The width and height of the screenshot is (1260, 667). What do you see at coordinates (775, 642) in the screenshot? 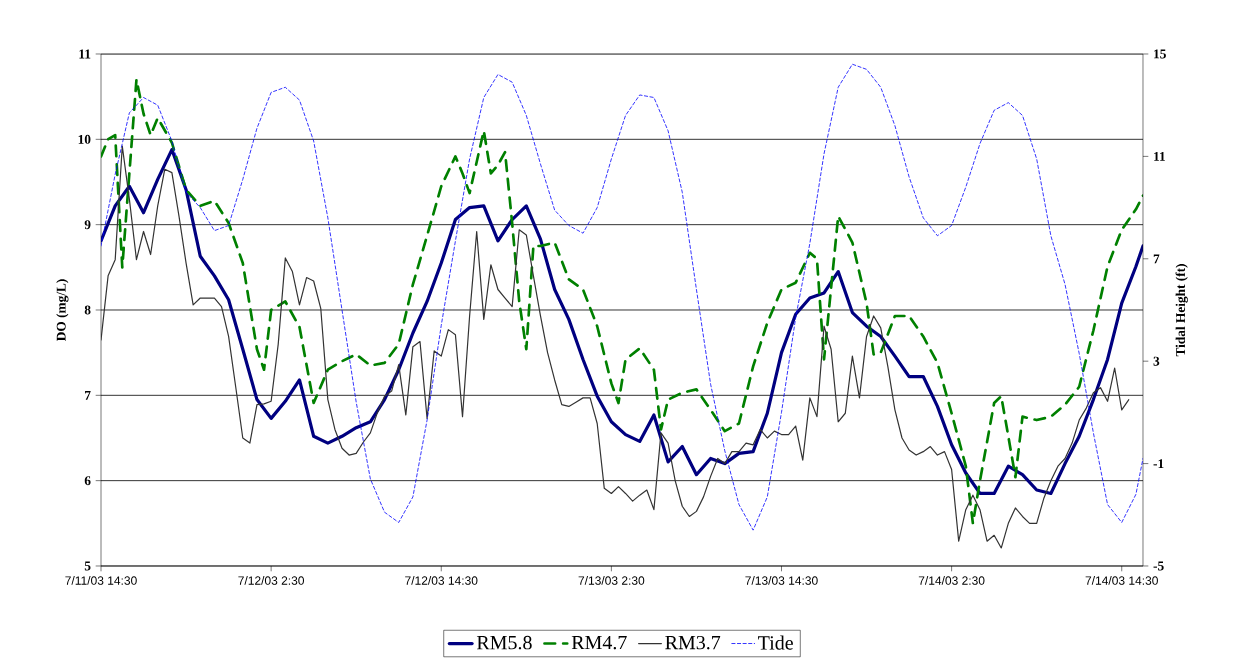
I see `legend-label: Tide` at bounding box center [775, 642].